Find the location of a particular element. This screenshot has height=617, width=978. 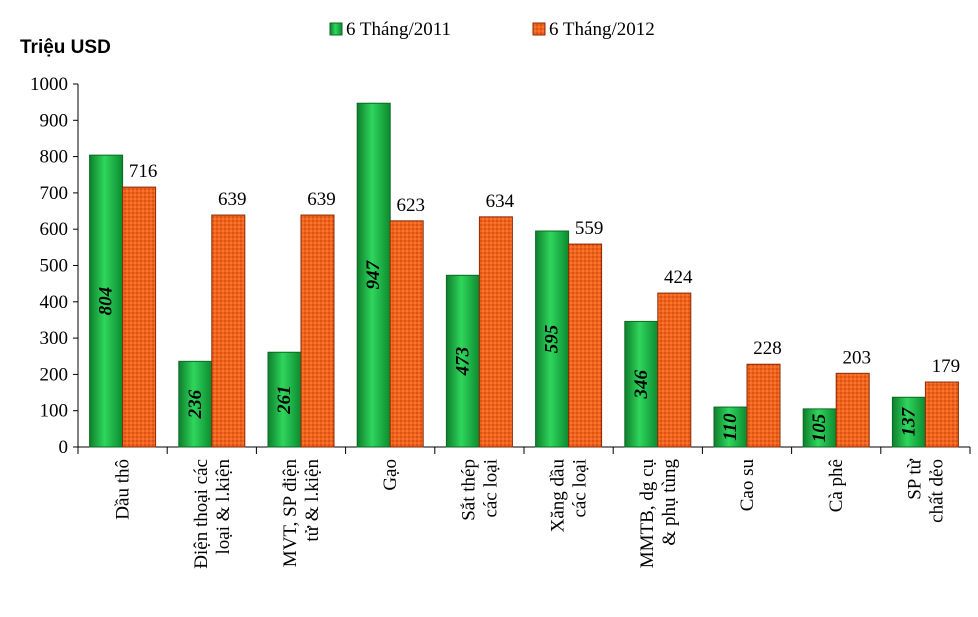

category-label-line: tử & l.kiện is located at coordinates (312, 500).